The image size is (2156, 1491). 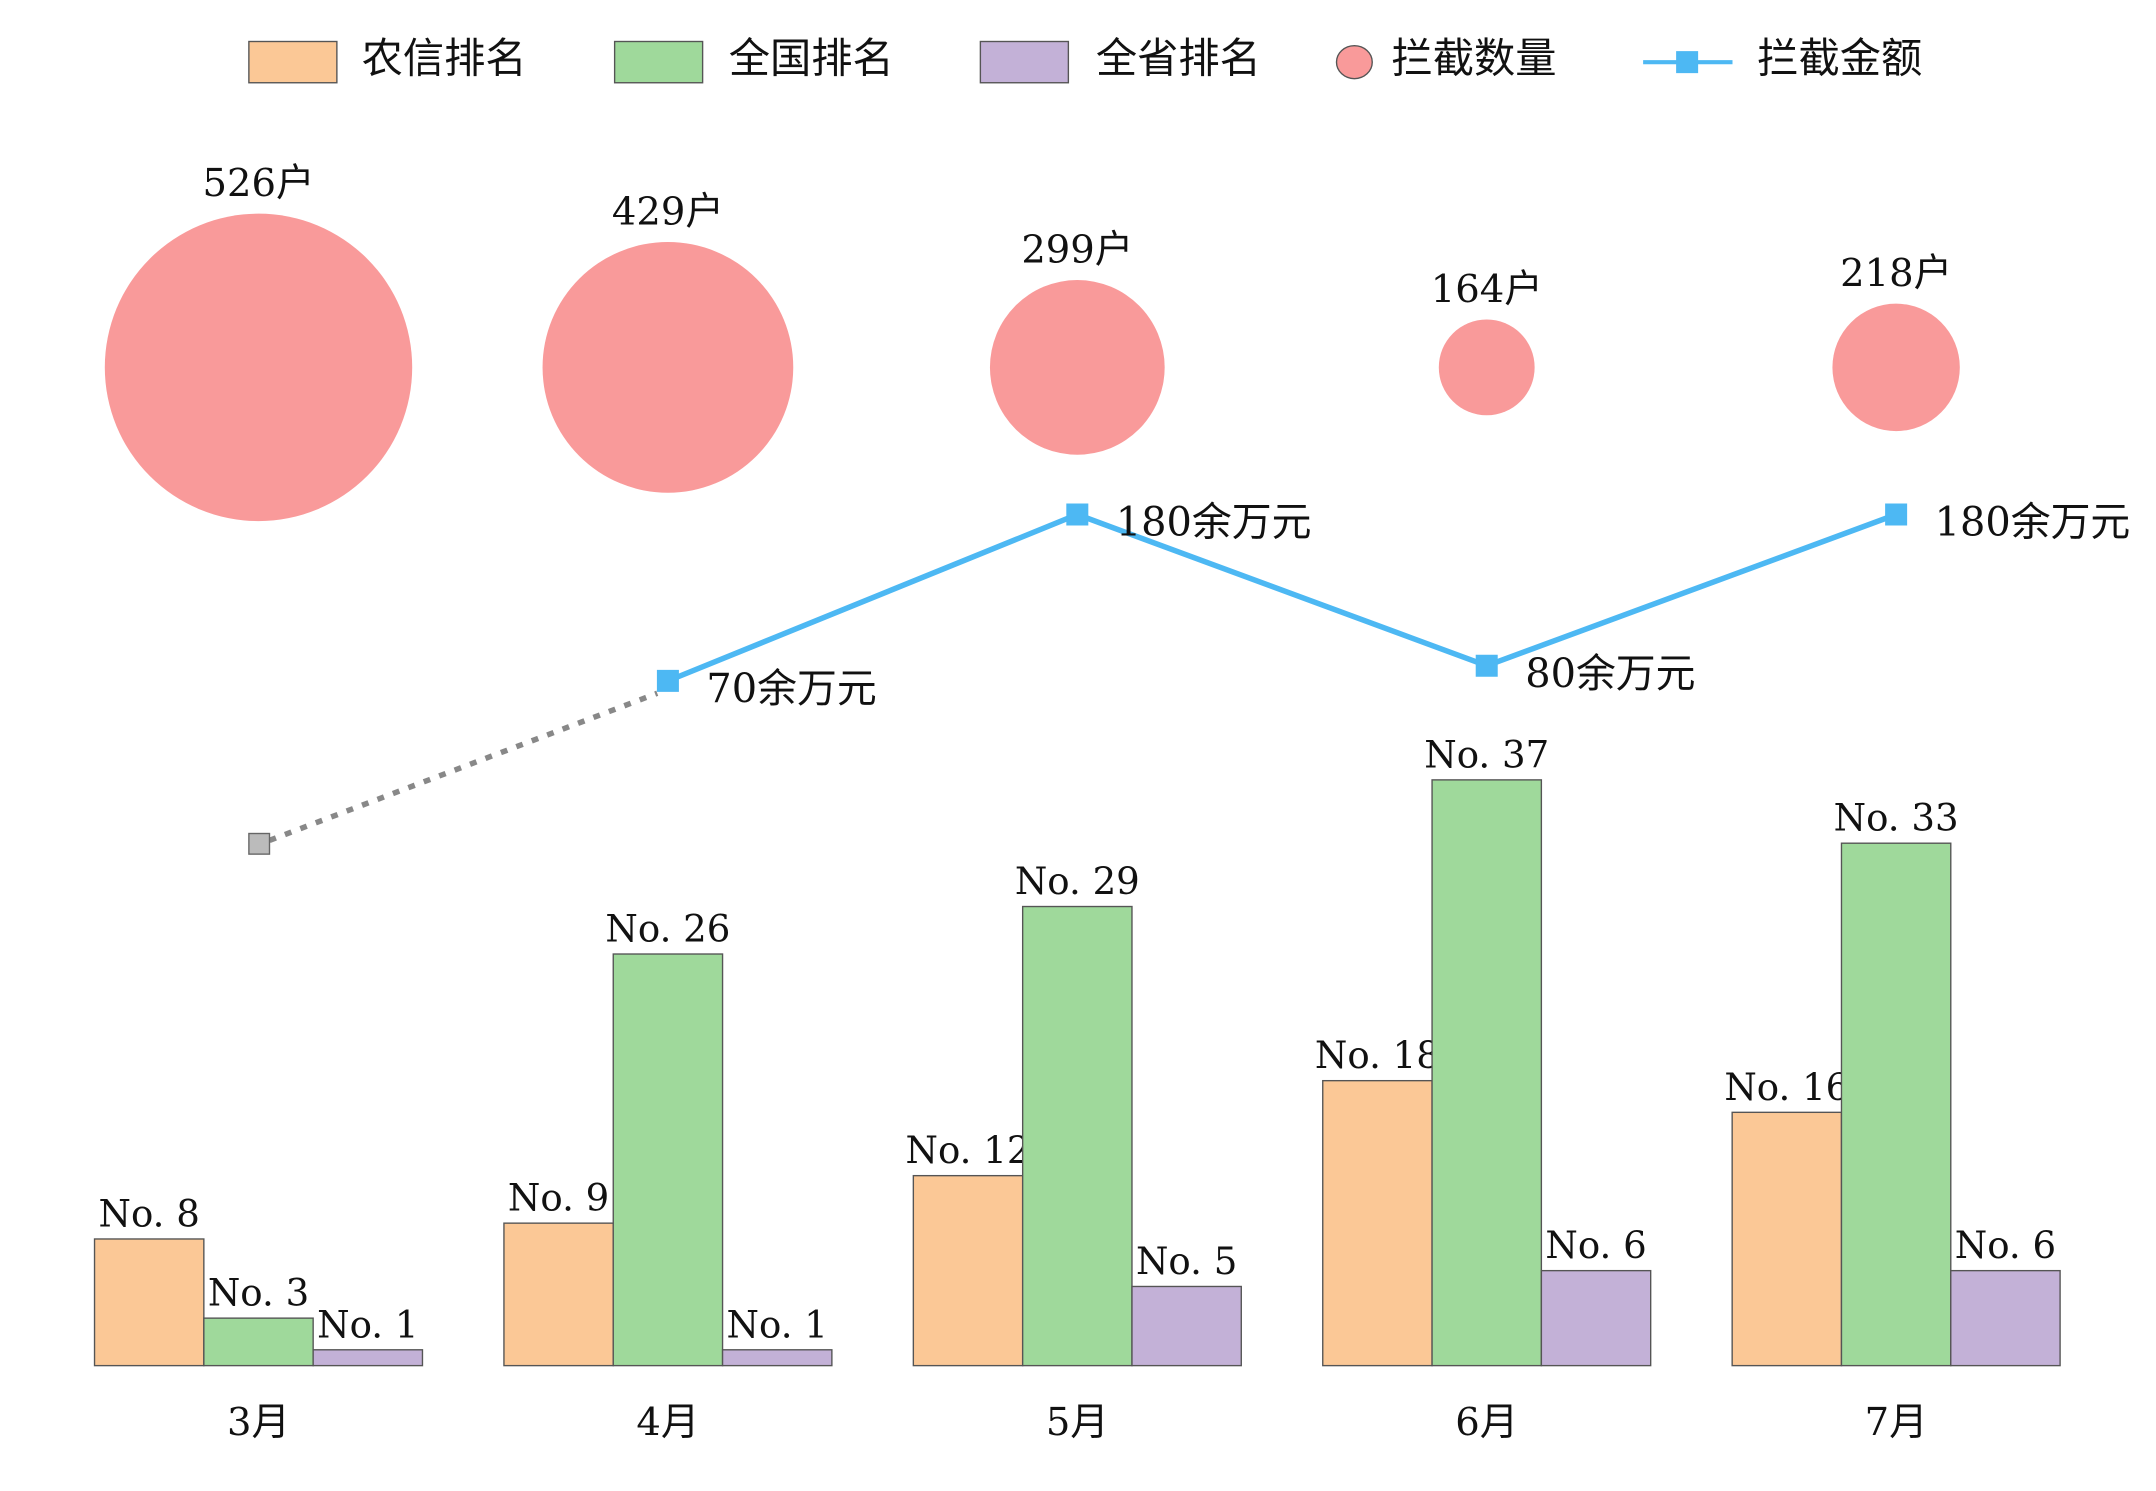 I want to click on placeholder-marker, so click(x=259, y=843).